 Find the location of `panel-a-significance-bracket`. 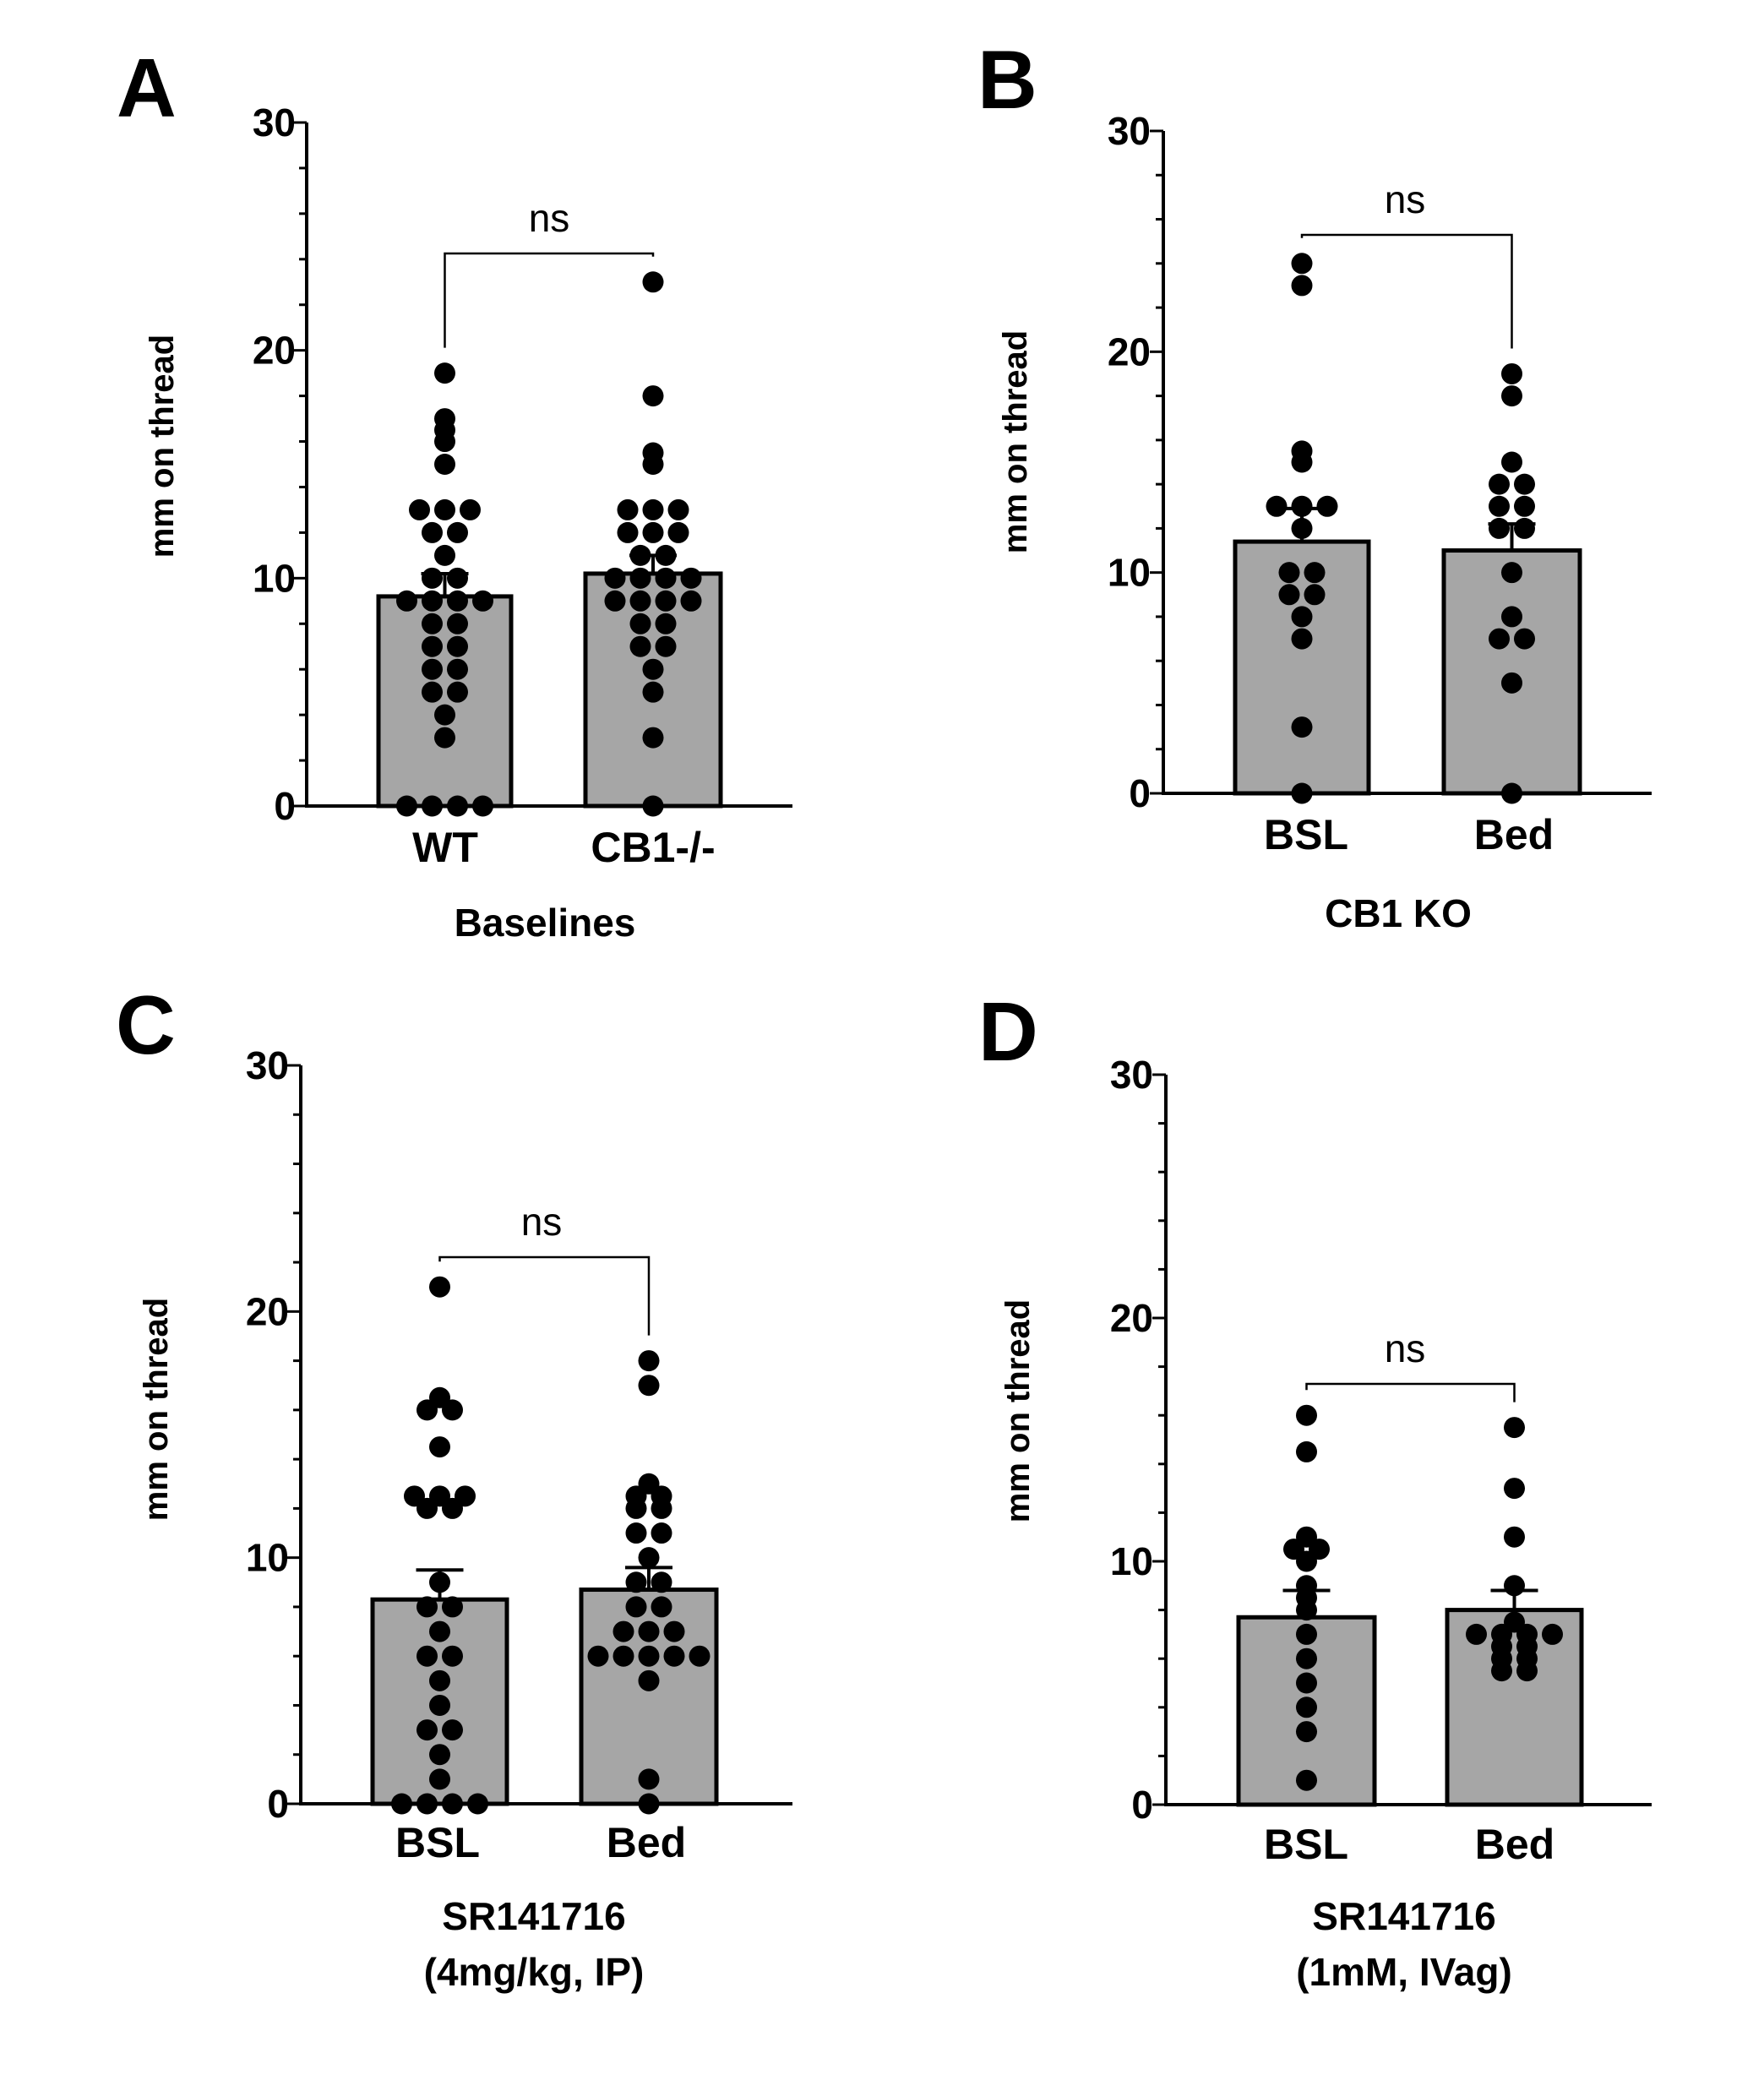

panel-a-significance-bracket is located at coordinates (549, 300).